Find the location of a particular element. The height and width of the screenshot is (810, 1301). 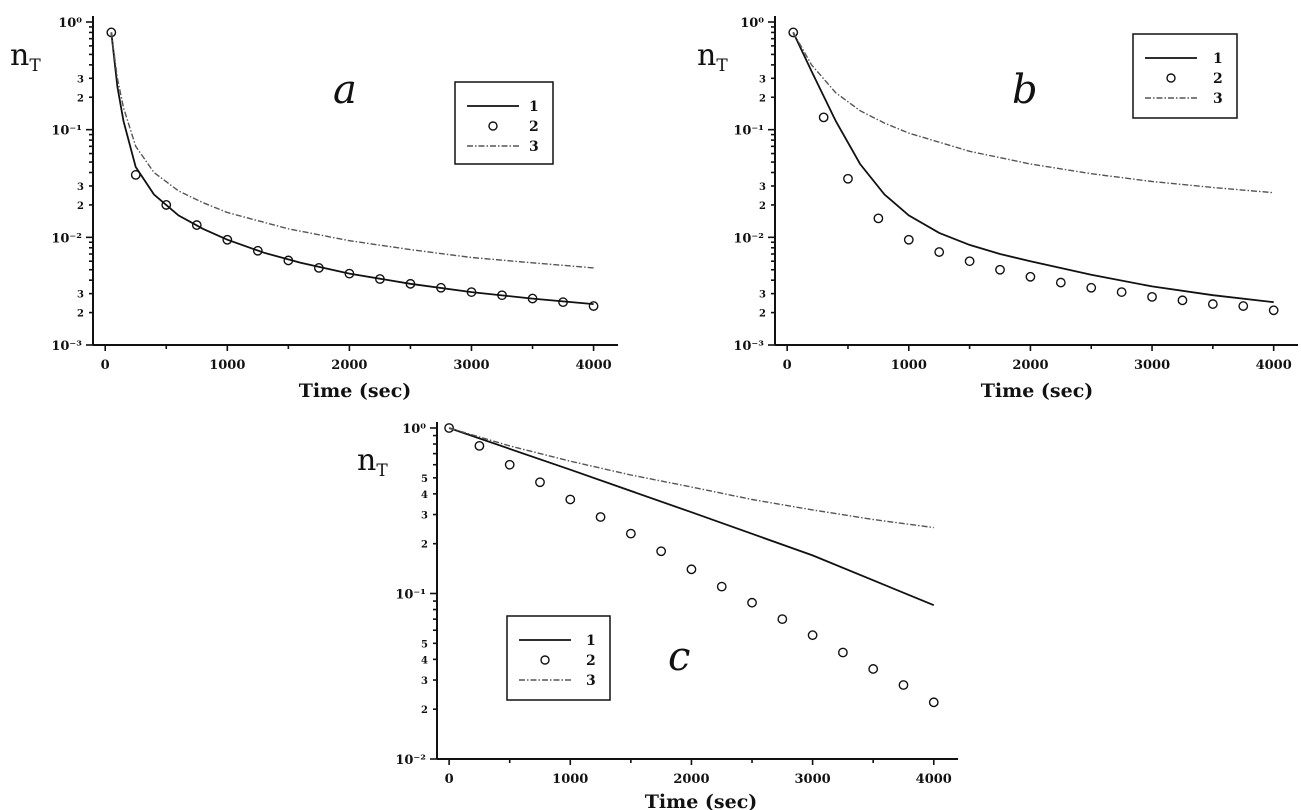

legend-frame is located at coordinates (504, 123).